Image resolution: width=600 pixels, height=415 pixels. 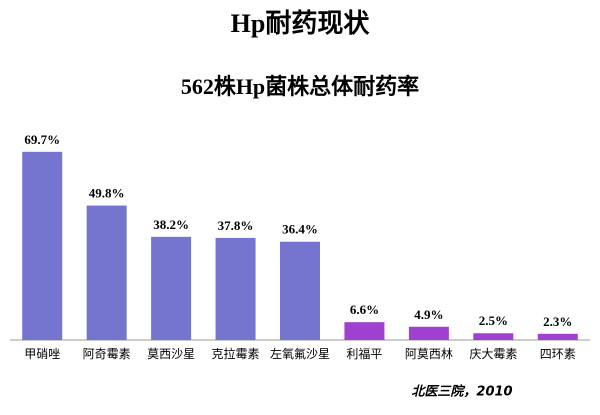 I want to click on x-tick-label: 四环素, so click(x=558, y=354).